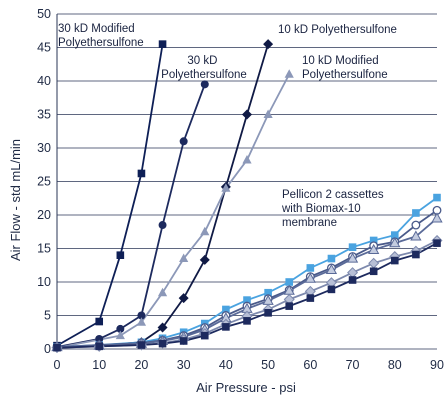  What do you see at coordinates (44, 148) in the screenshot?
I see `y-tick-label: 30` at bounding box center [44, 148].